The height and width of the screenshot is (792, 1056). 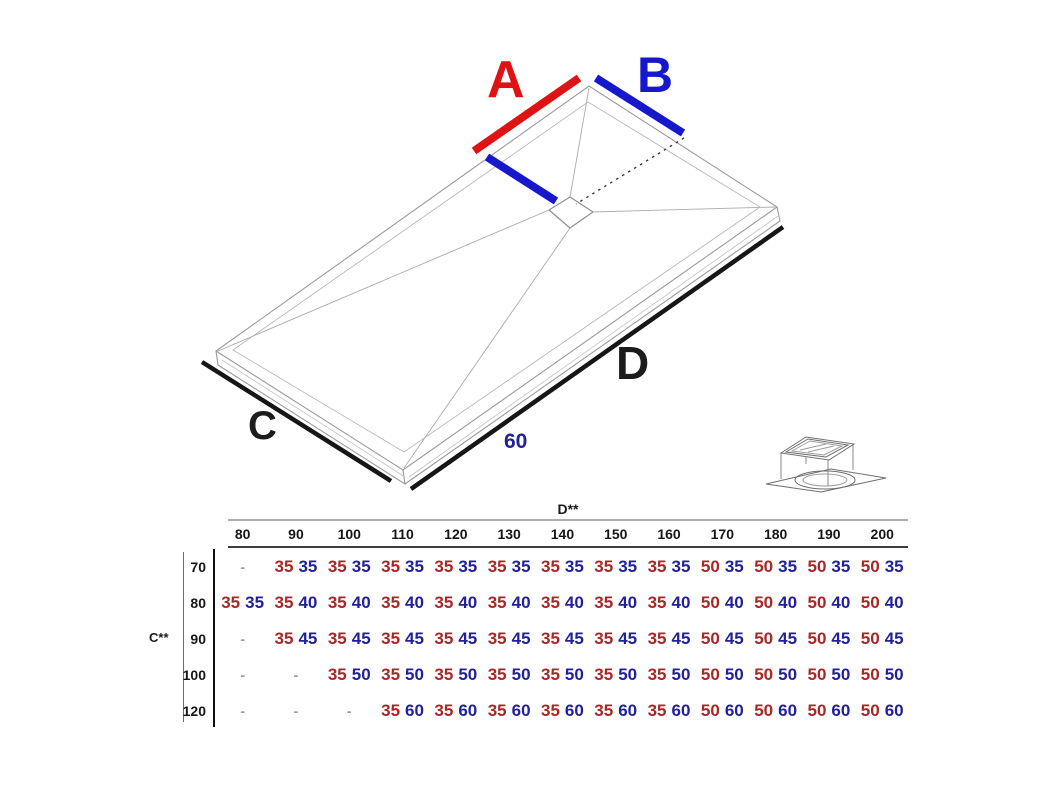 I want to click on table-top-rule, so click(x=568, y=520).